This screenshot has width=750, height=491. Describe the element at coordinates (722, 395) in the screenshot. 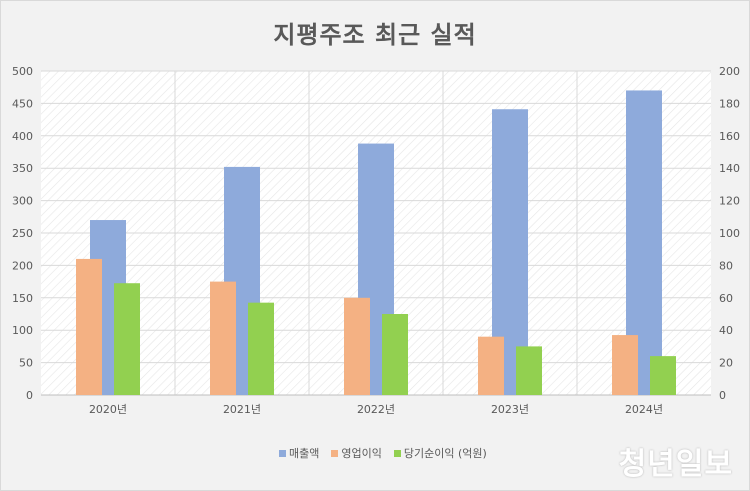

I see `y-right-tick-label: 0` at that location.